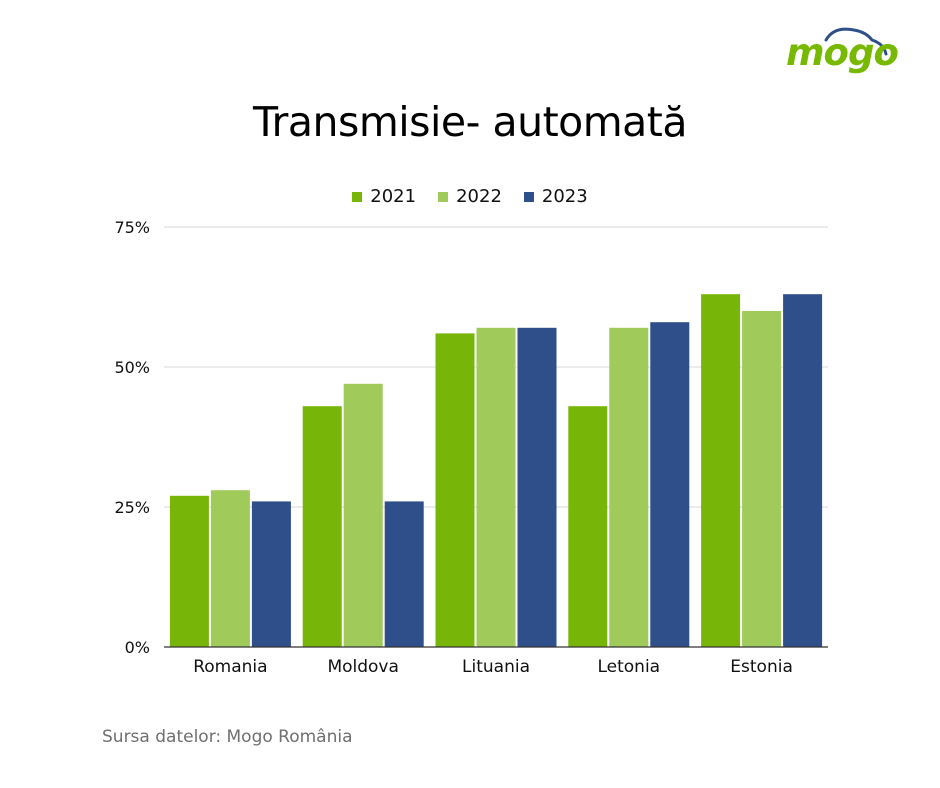  What do you see at coordinates (132, 507) in the screenshot?
I see `y-tick-label: 25%` at bounding box center [132, 507].